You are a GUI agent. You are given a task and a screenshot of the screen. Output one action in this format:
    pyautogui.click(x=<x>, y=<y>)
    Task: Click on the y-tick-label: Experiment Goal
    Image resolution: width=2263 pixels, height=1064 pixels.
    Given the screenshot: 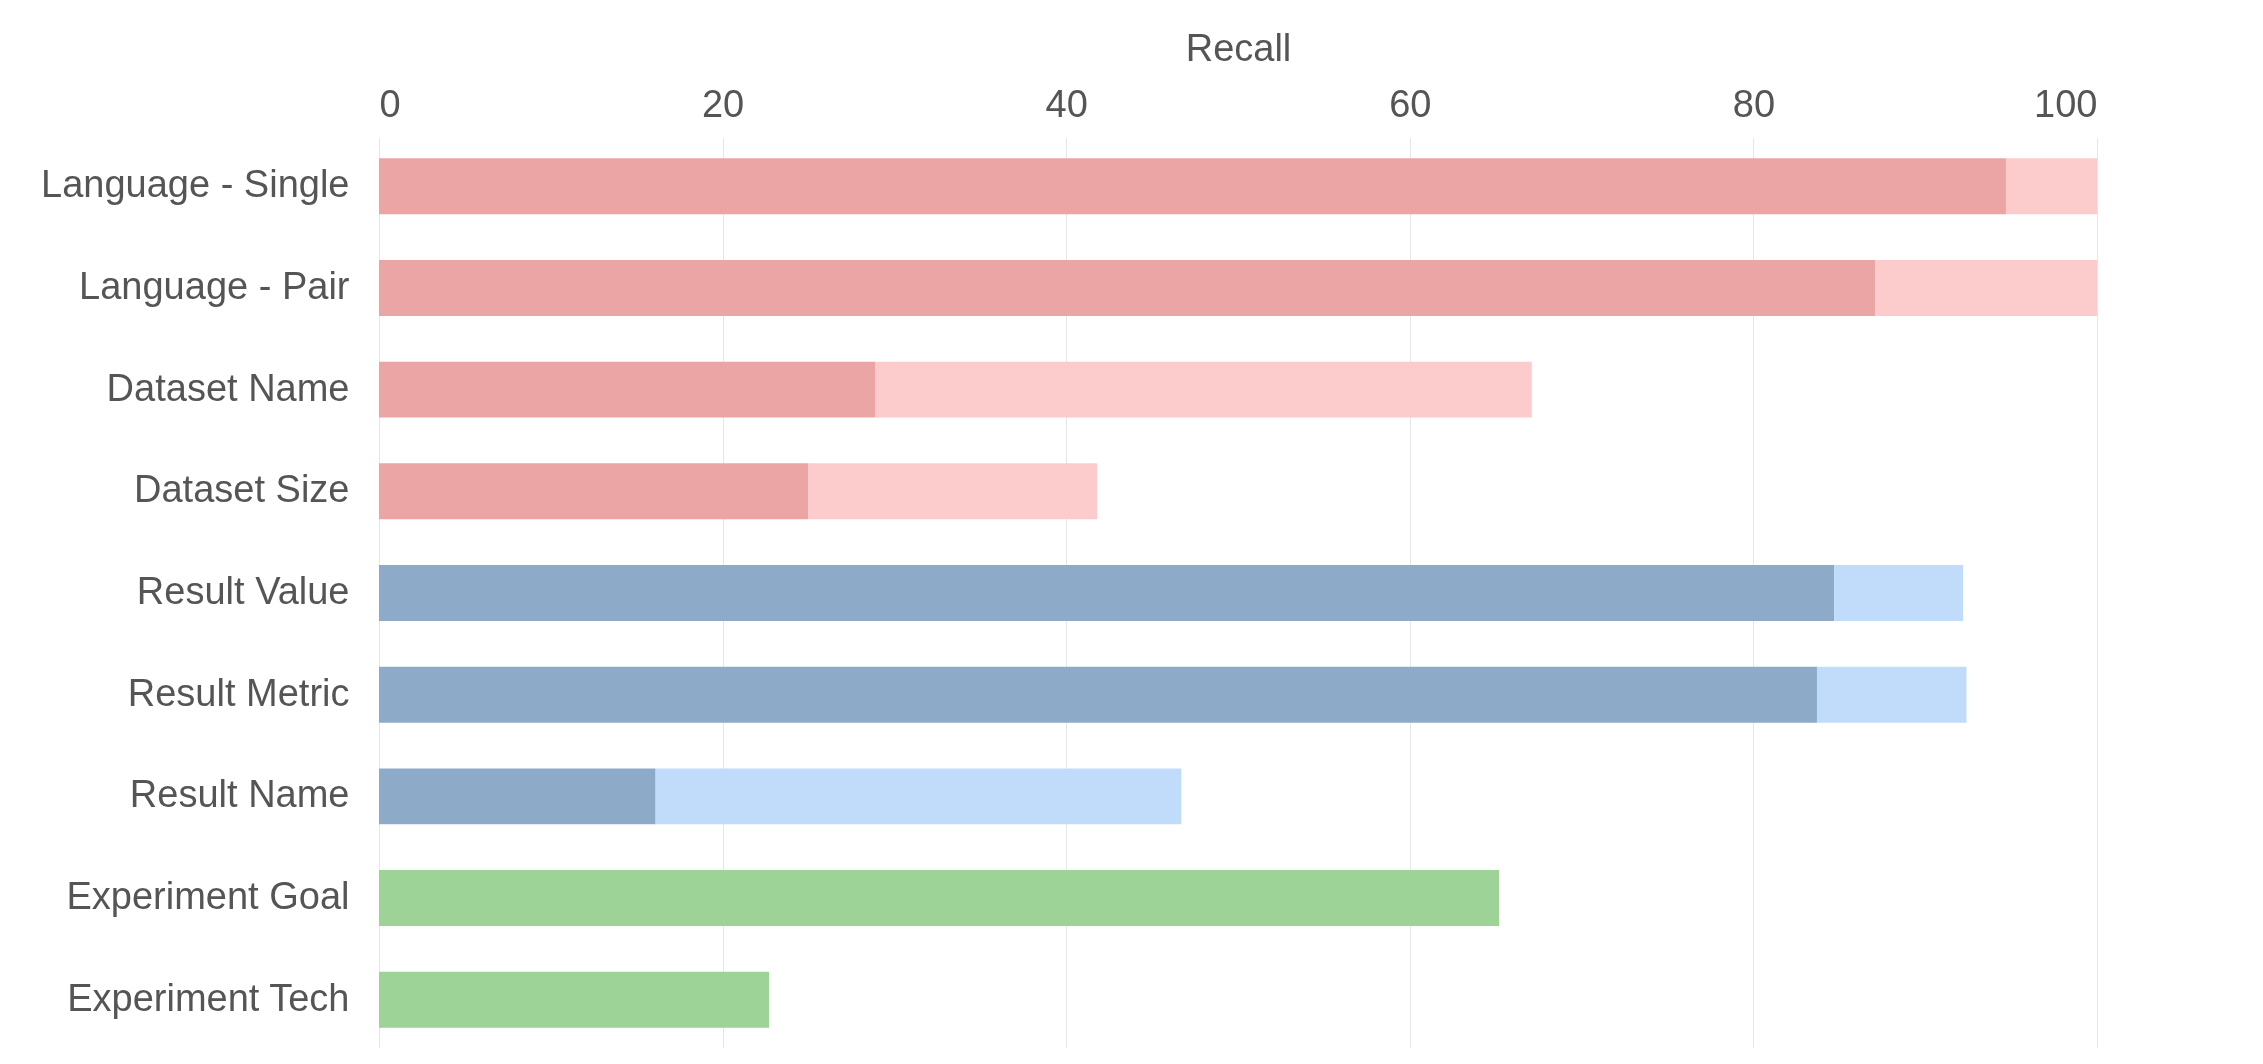 What is the action you would take?
    pyautogui.click(x=208, y=896)
    